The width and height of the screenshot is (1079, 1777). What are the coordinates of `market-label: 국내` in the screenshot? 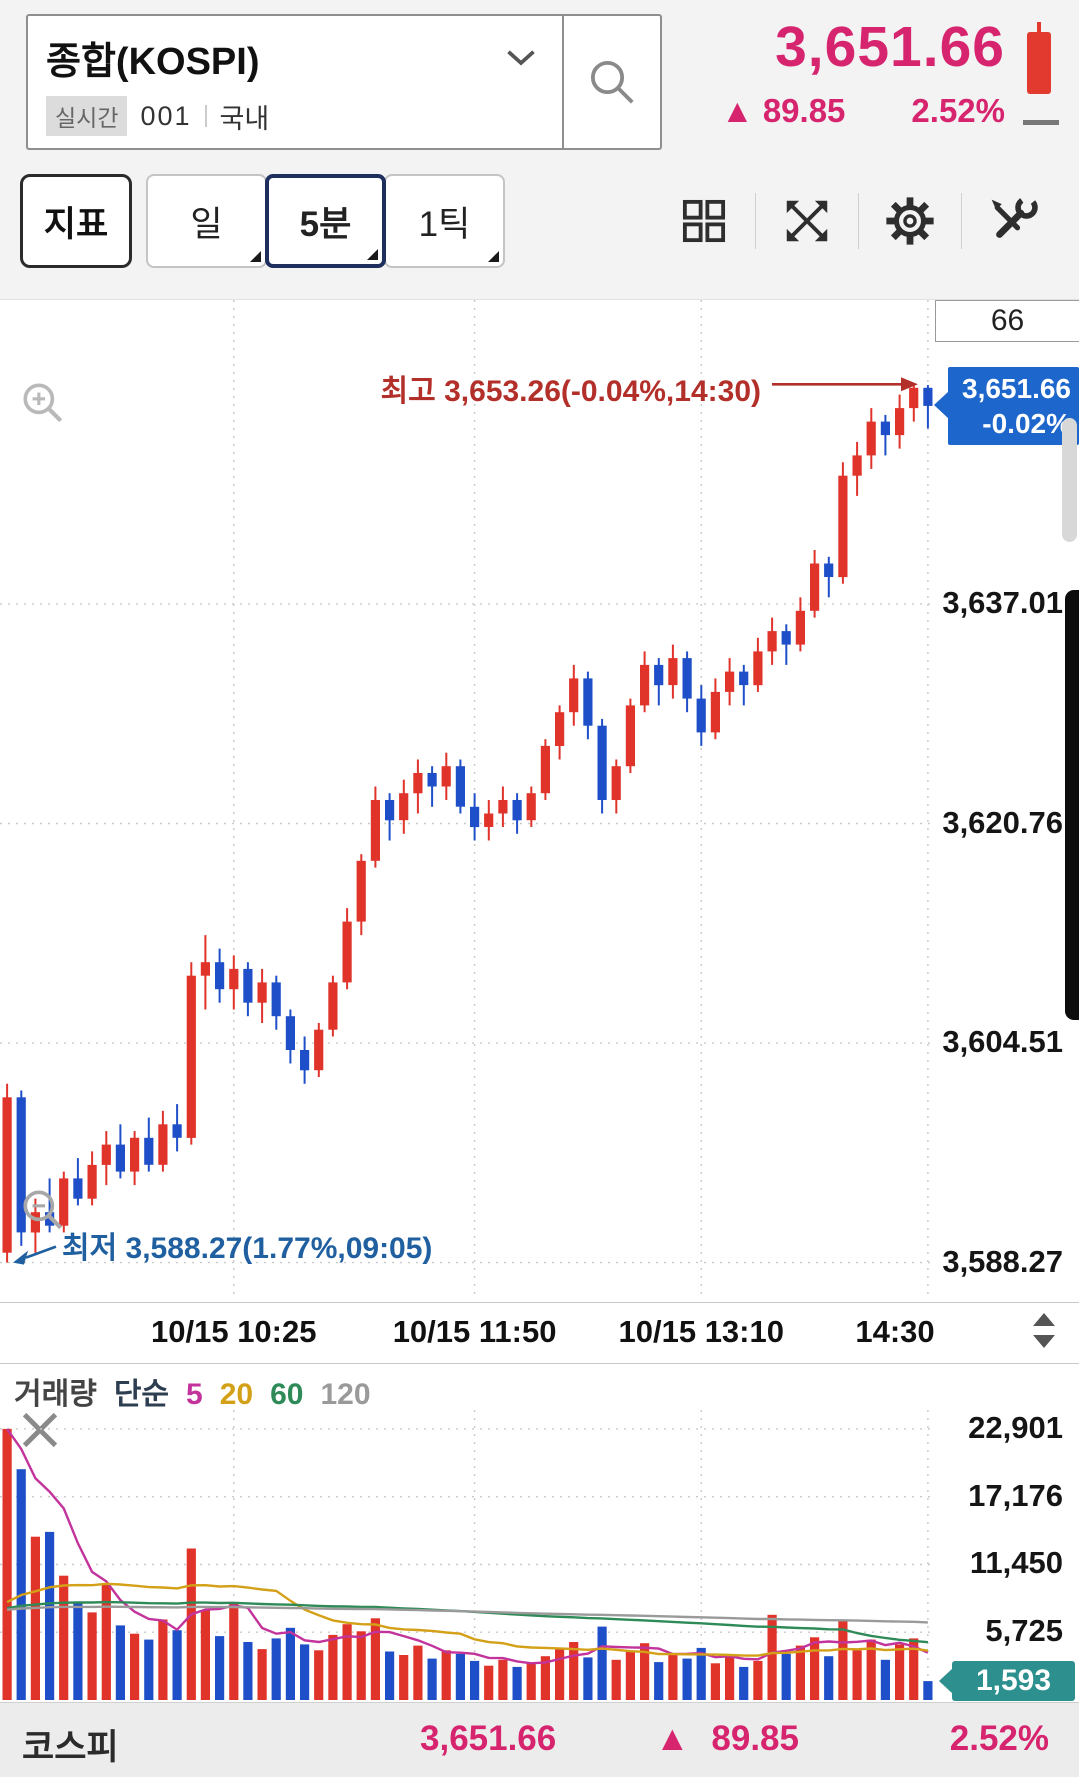 It's located at (244, 118).